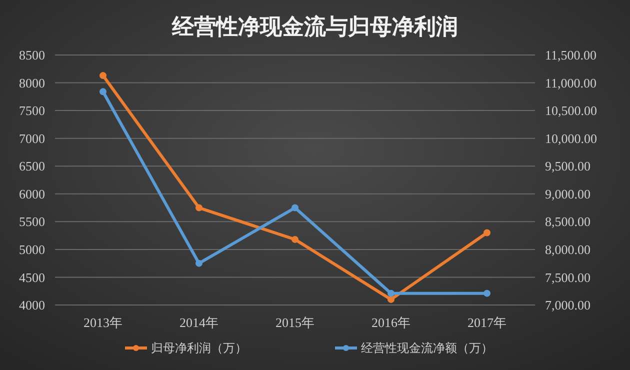 This screenshot has width=630, height=370. I want to click on y-tick-label: 6500, so click(32, 166).